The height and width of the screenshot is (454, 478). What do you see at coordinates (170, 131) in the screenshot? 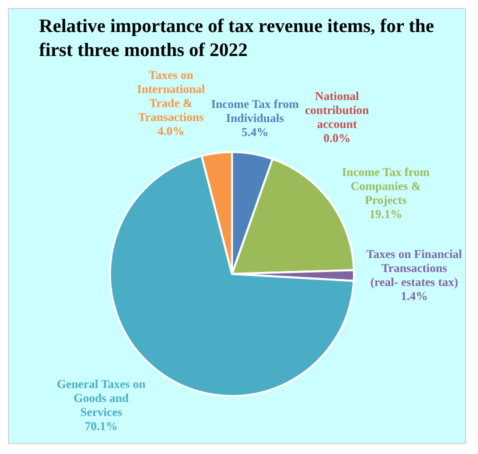
I see `data-label: 4.0%` at bounding box center [170, 131].